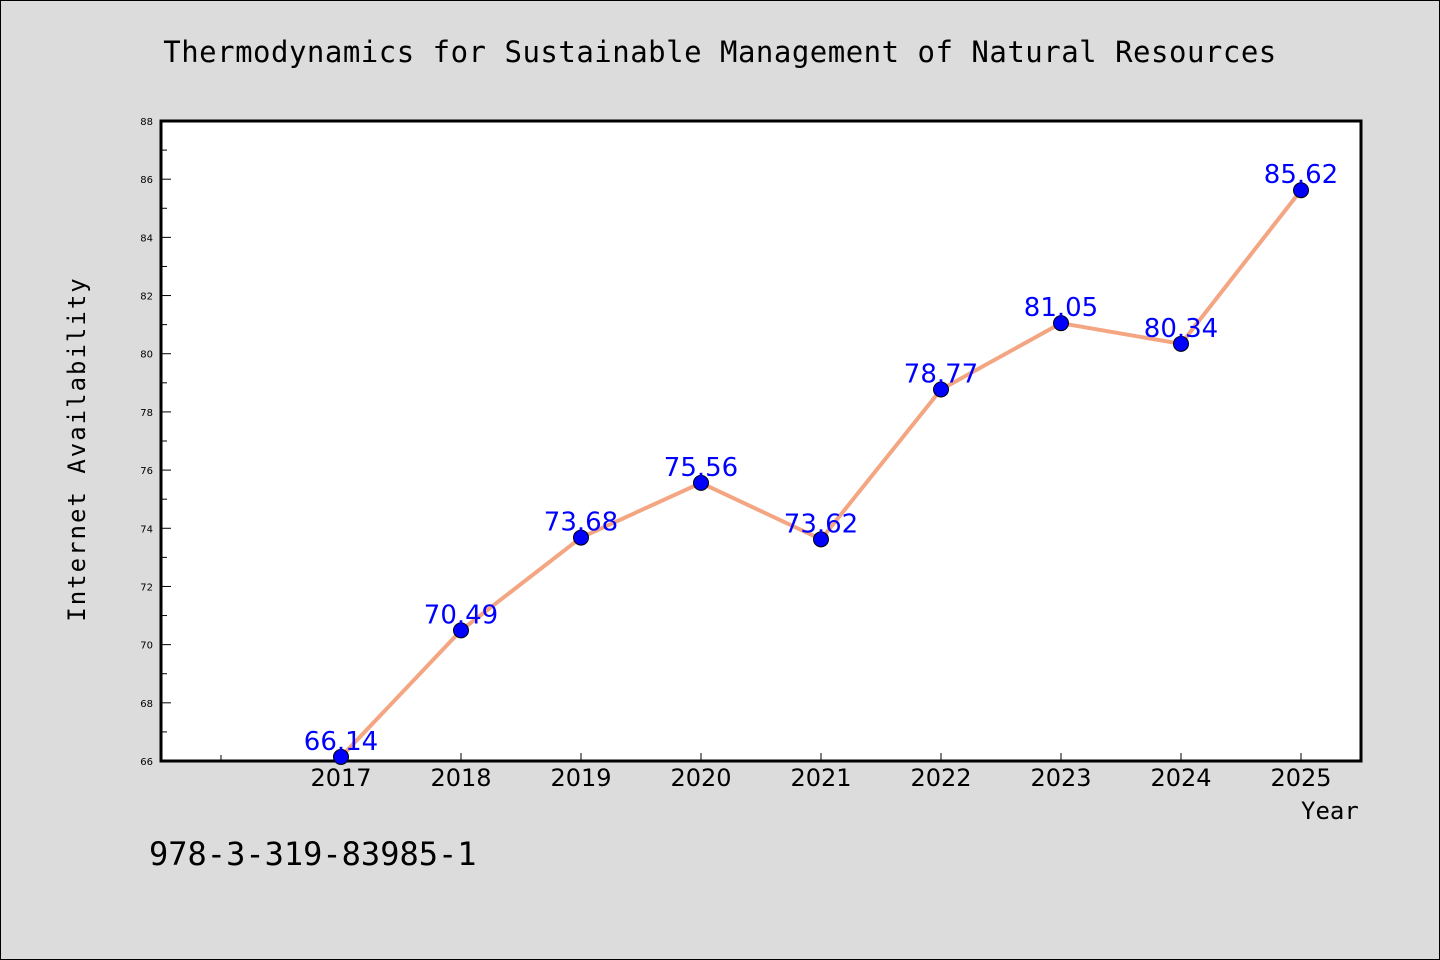  I want to click on y-tick-label: 86, so click(146, 180).